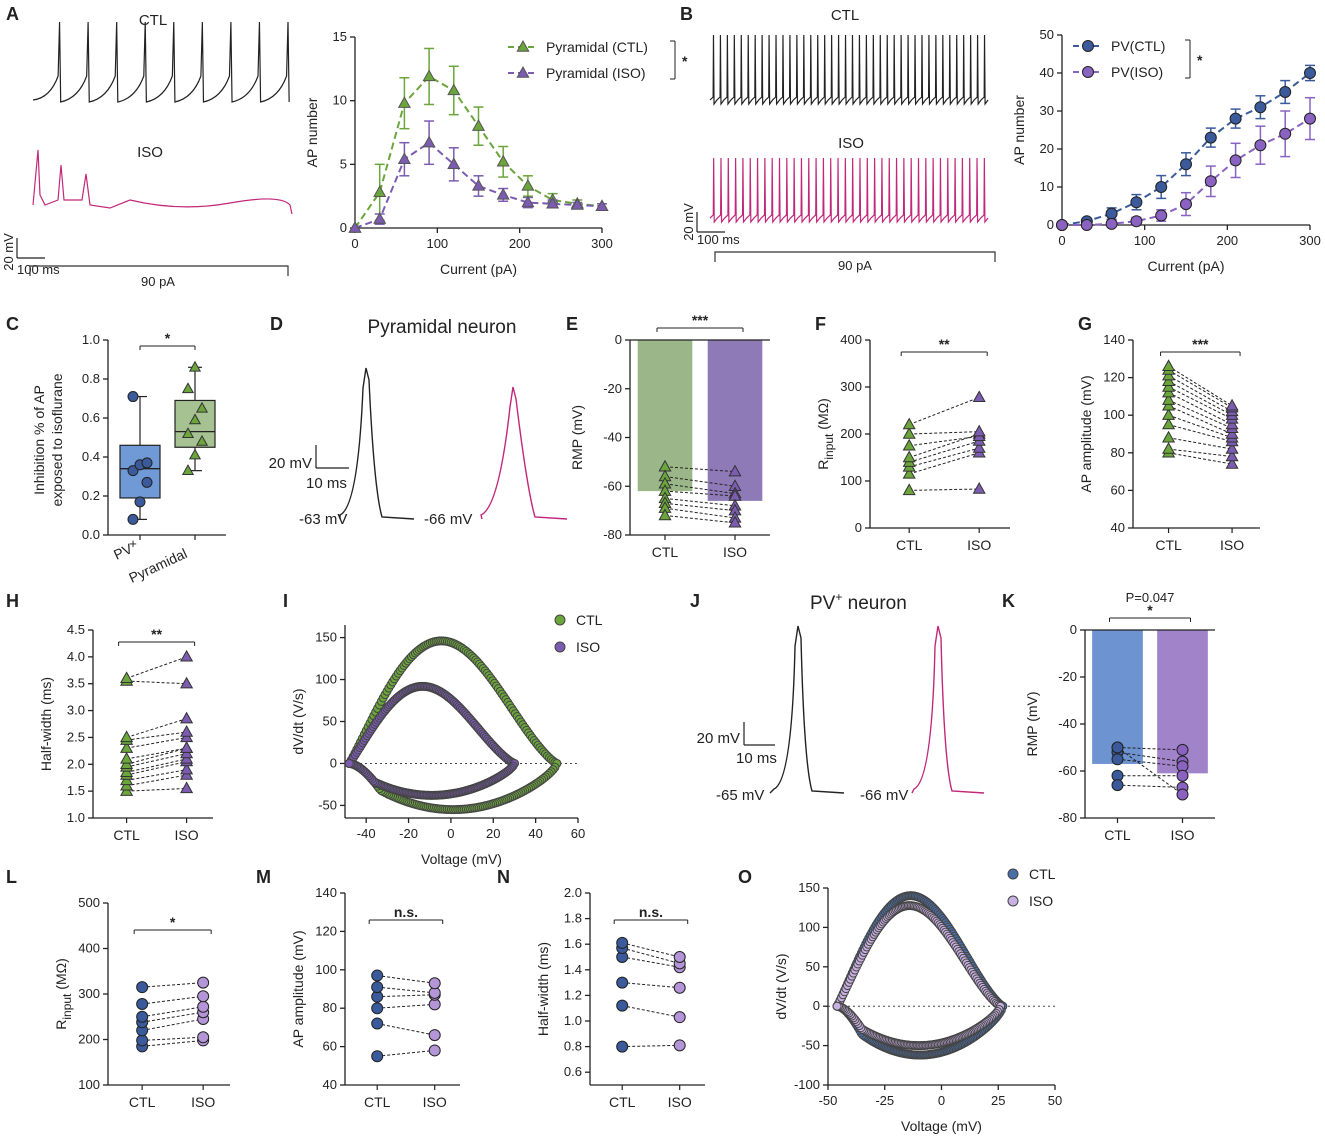  I want to click on y-tick-label: 20, so click(1047, 148).